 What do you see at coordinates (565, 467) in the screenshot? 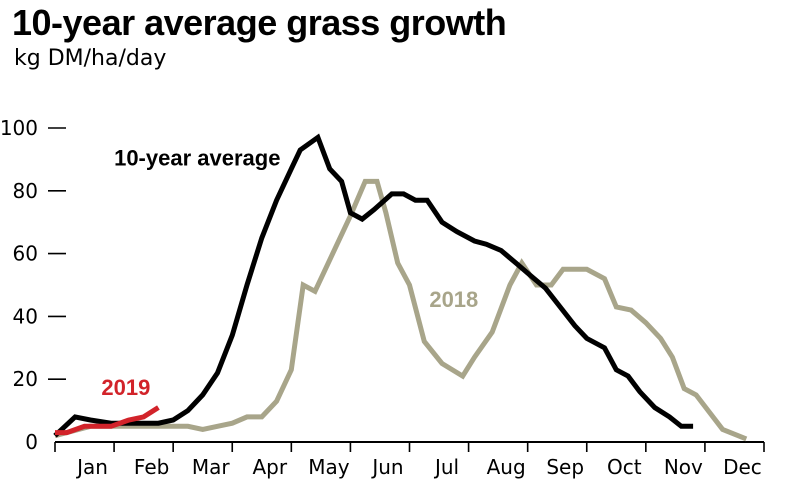
I see `x-tick-label: Sep` at bounding box center [565, 467].